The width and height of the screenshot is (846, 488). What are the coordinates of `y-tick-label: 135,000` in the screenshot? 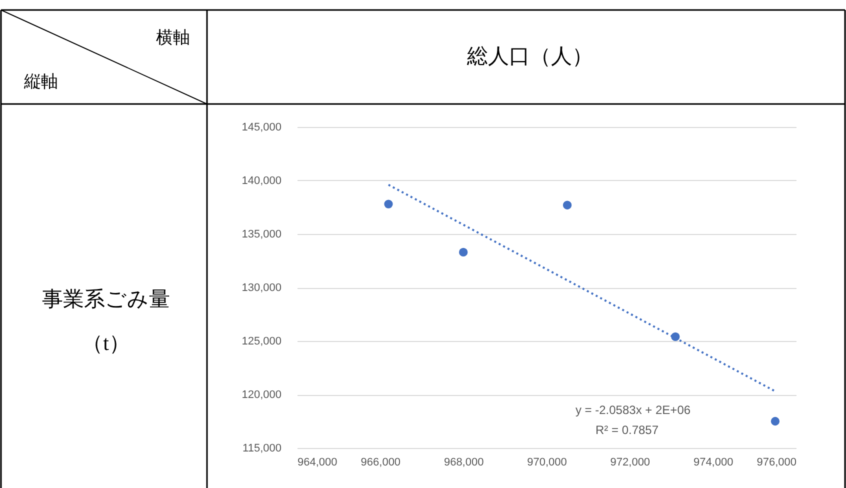 It's located at (262, 234).